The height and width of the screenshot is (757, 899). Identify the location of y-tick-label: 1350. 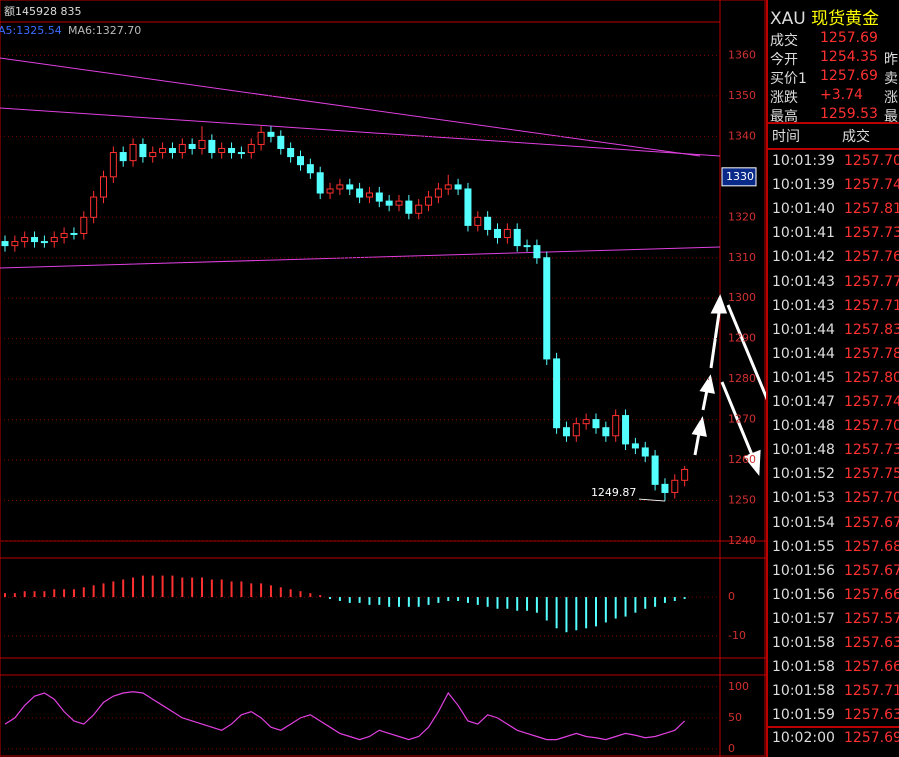
(742, 95).